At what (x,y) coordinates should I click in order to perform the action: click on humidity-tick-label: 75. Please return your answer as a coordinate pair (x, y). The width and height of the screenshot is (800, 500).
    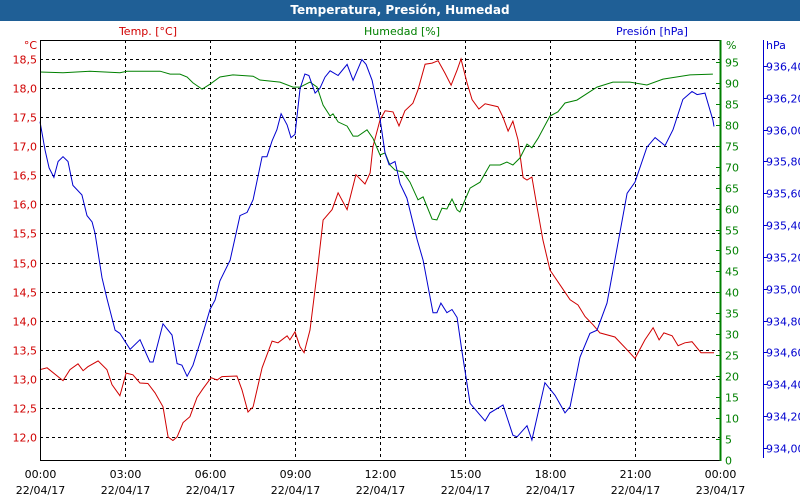
    Looking at the image, I should click on (732, 147).